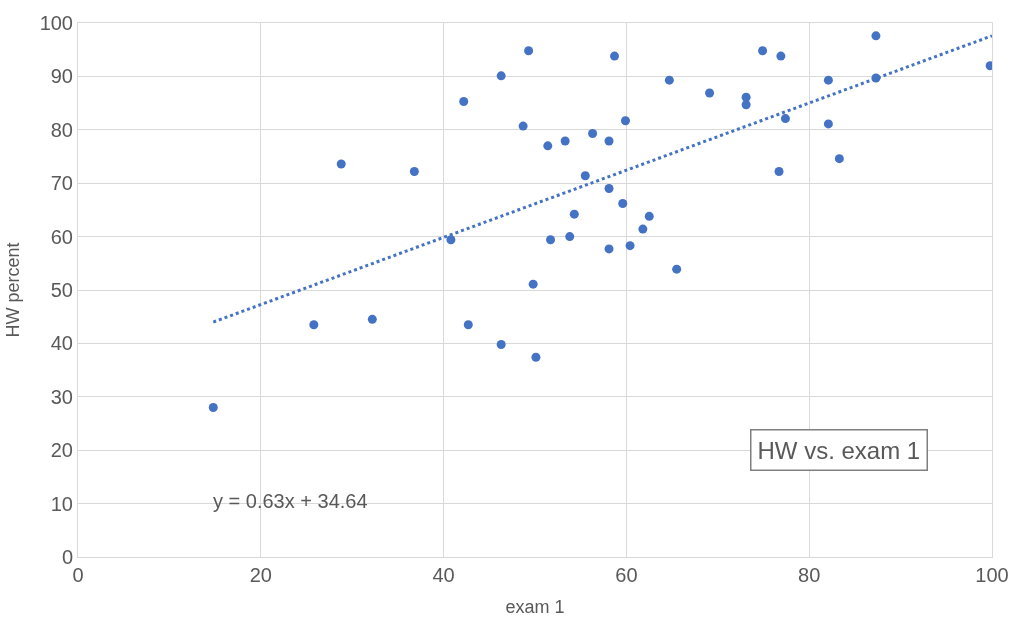 This screenshot has height=627, width=1021. Describe the element at coordinates (839, 450) in the screenshot. I see `text: HW vs. exam 1` at that location.